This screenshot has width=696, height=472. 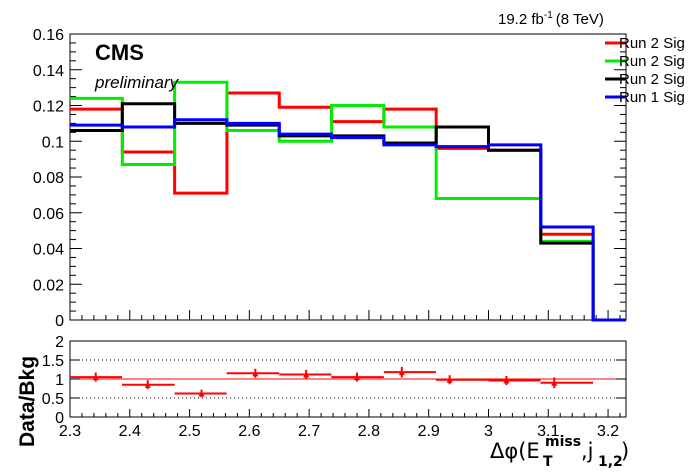 What do you see at coordinates (309, 431) in the screenshot?
I see `ratio-x-tick-label: 2.7` at bounding box center [309, 431].